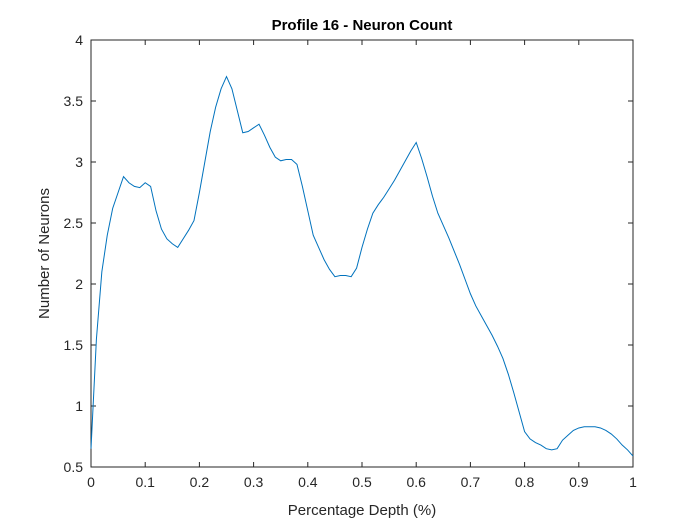  What do you see at coordinates (74, 253) in the screenshot?
I see `y-tick-labels: 0.5 1 1.5 2 2.5 3 3.5 4` at bounding box center [74, 253].